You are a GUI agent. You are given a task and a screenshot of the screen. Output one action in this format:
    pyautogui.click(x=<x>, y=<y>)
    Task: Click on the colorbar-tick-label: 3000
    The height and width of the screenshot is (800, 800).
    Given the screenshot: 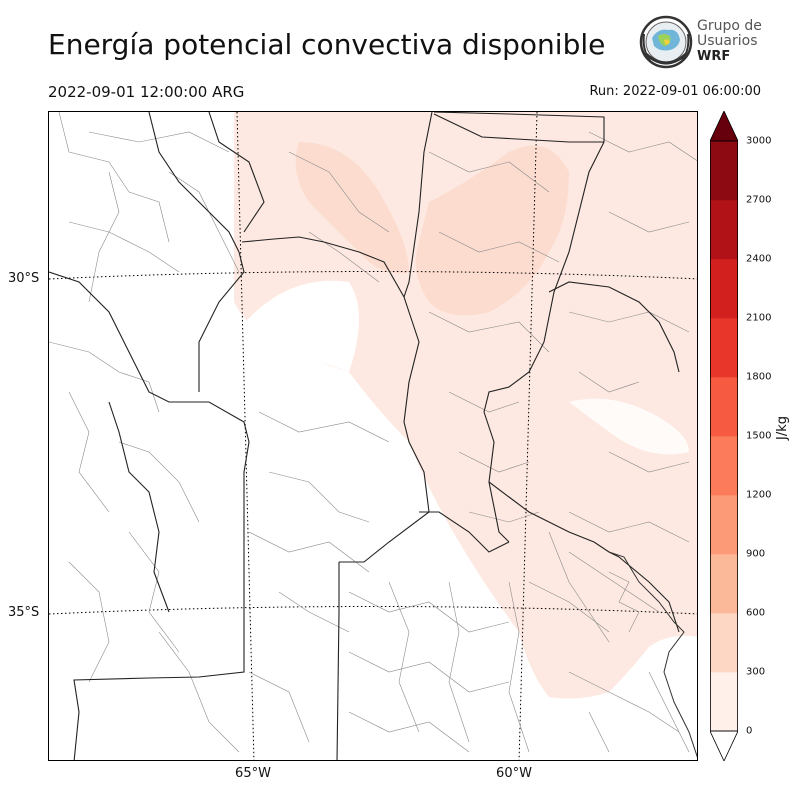 What is the action you would take?
    pyautogui.click(x=759, y=141)
    